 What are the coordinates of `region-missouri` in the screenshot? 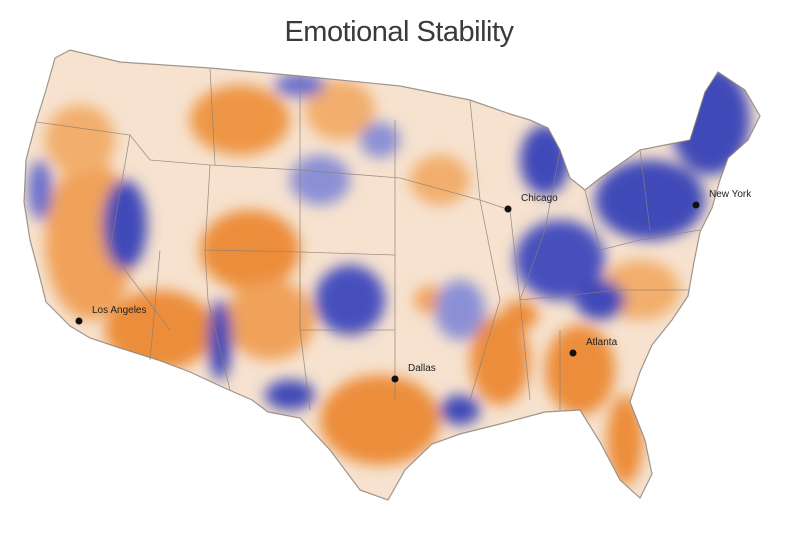 It's located at (460, 310).